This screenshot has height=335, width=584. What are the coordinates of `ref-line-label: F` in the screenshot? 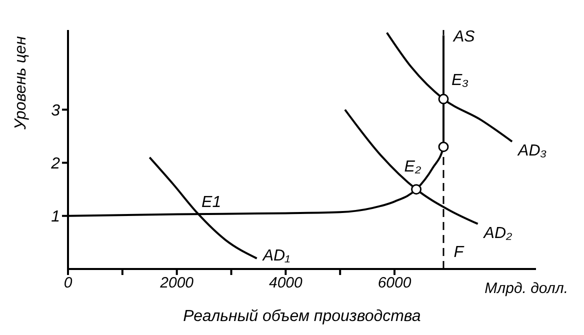 It's located at (459, 252).